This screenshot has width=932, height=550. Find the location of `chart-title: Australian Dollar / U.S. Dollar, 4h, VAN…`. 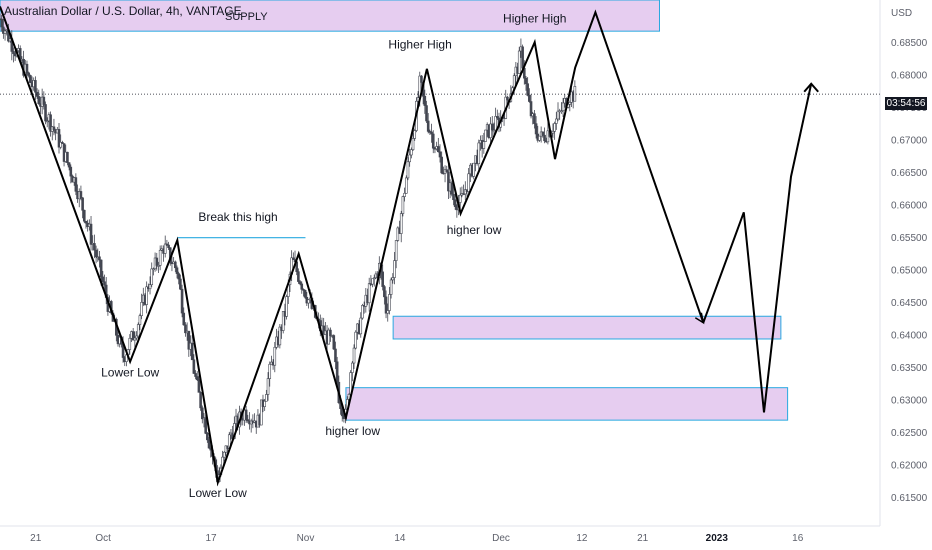

chart-title: Australian Dollar / U.S. Dollar, 4h, VAN… is located at coordinates (123, 11).